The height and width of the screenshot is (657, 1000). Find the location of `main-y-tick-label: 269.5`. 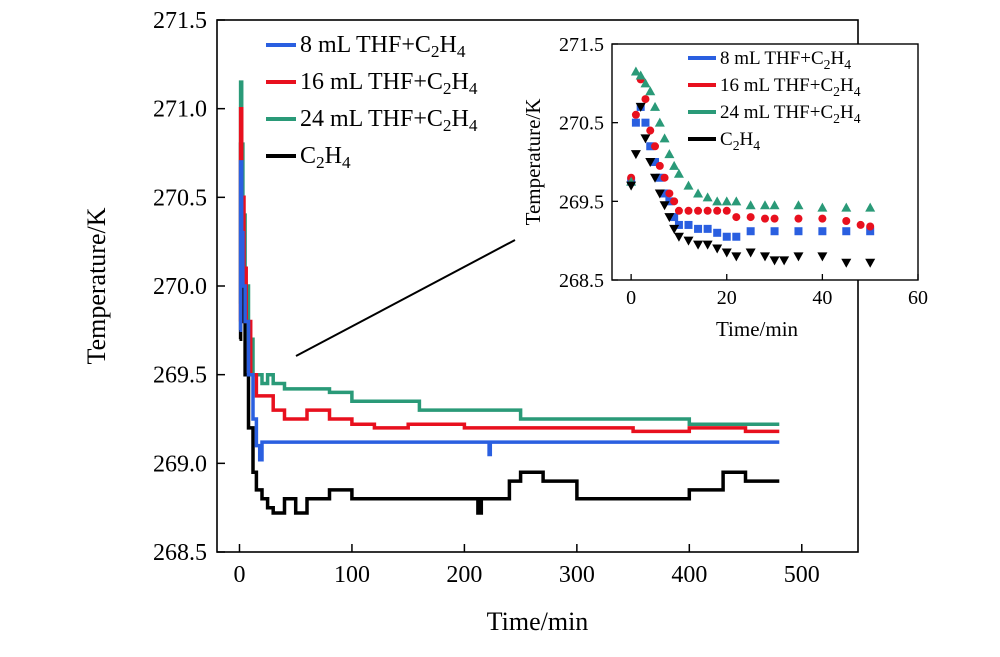

main-y-tick-label: 269.5 is located at coordinates (180, 376).